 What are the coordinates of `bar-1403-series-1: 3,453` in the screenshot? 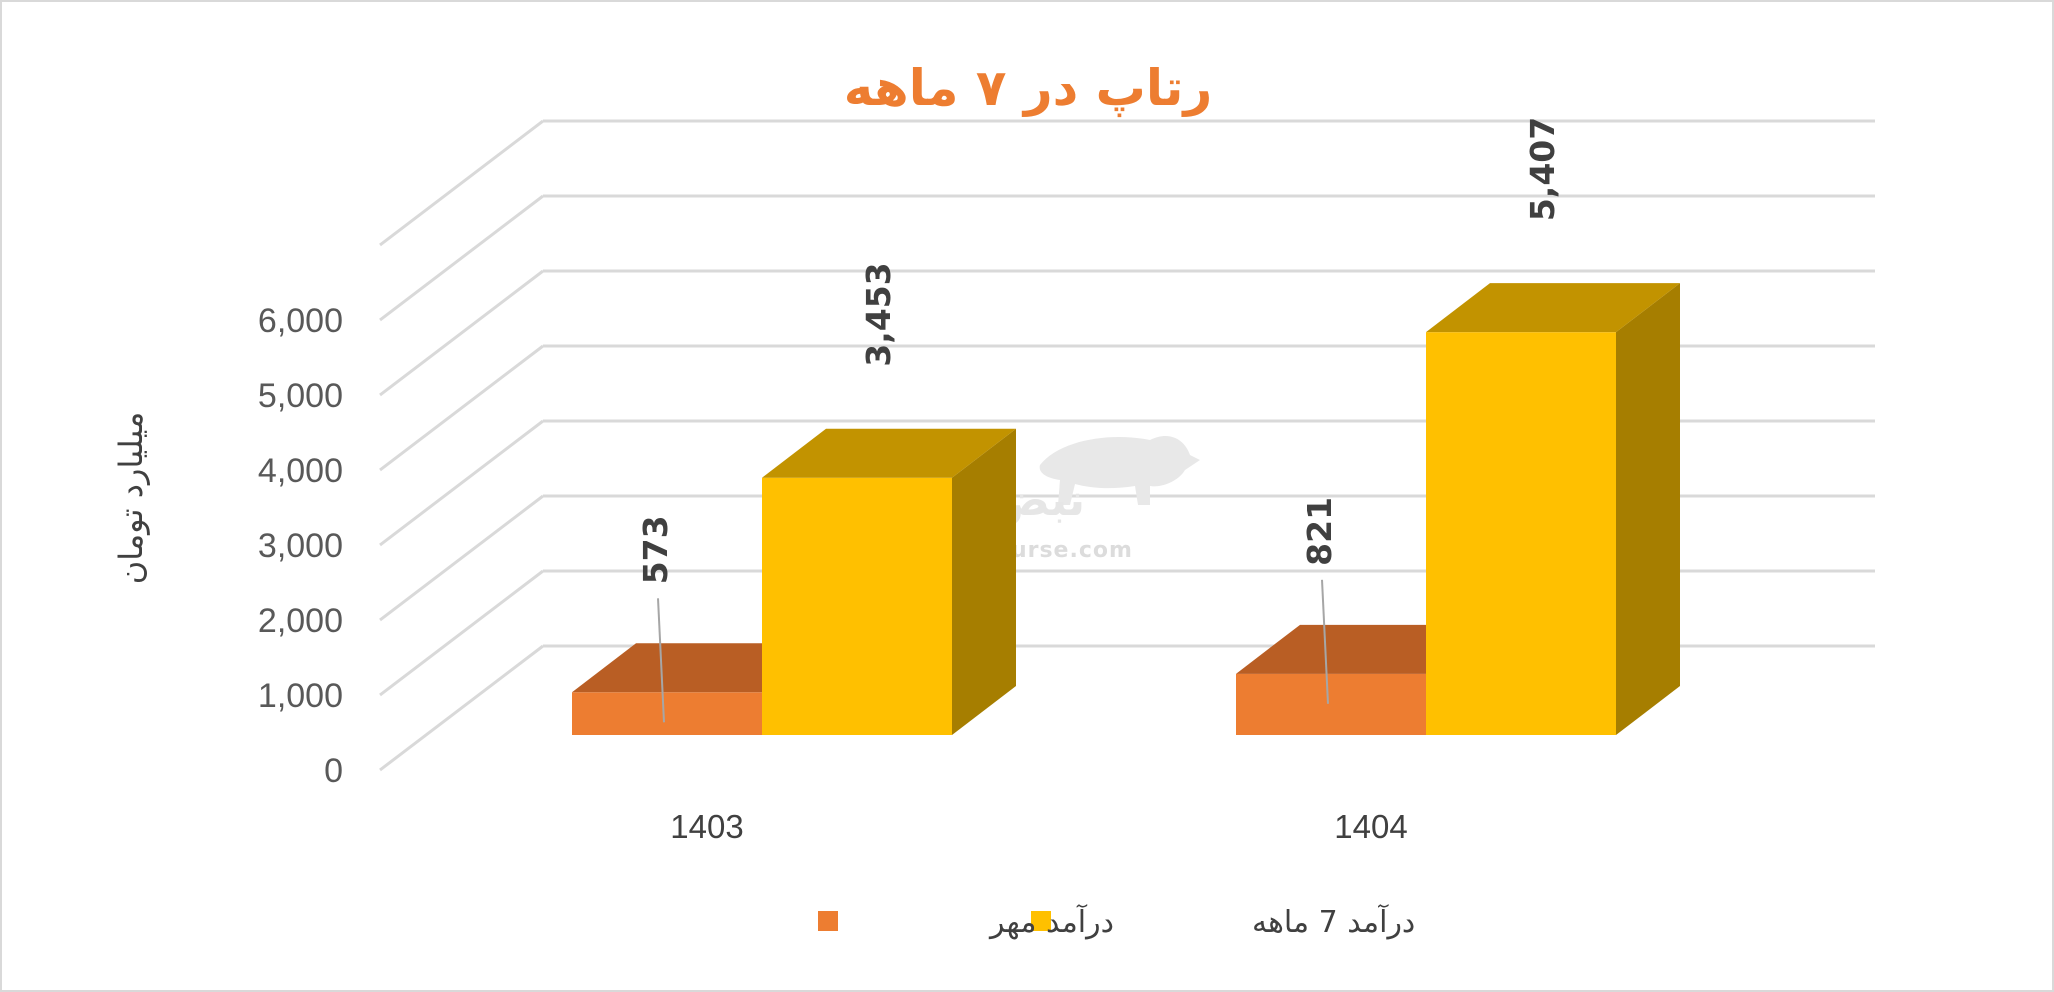 It's located at (889, 498).